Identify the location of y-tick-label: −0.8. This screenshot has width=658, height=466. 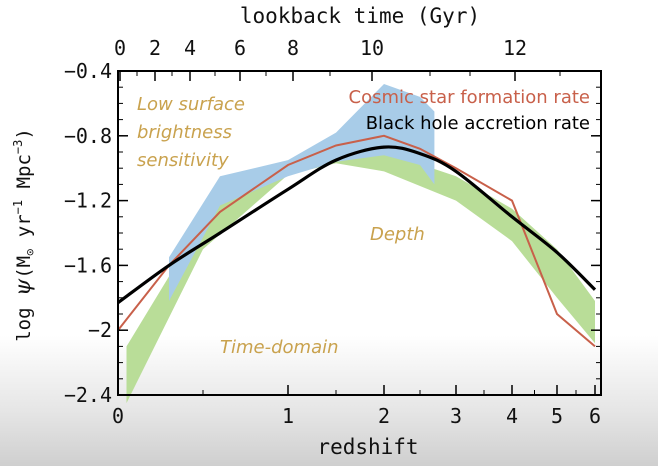
(88, 136).